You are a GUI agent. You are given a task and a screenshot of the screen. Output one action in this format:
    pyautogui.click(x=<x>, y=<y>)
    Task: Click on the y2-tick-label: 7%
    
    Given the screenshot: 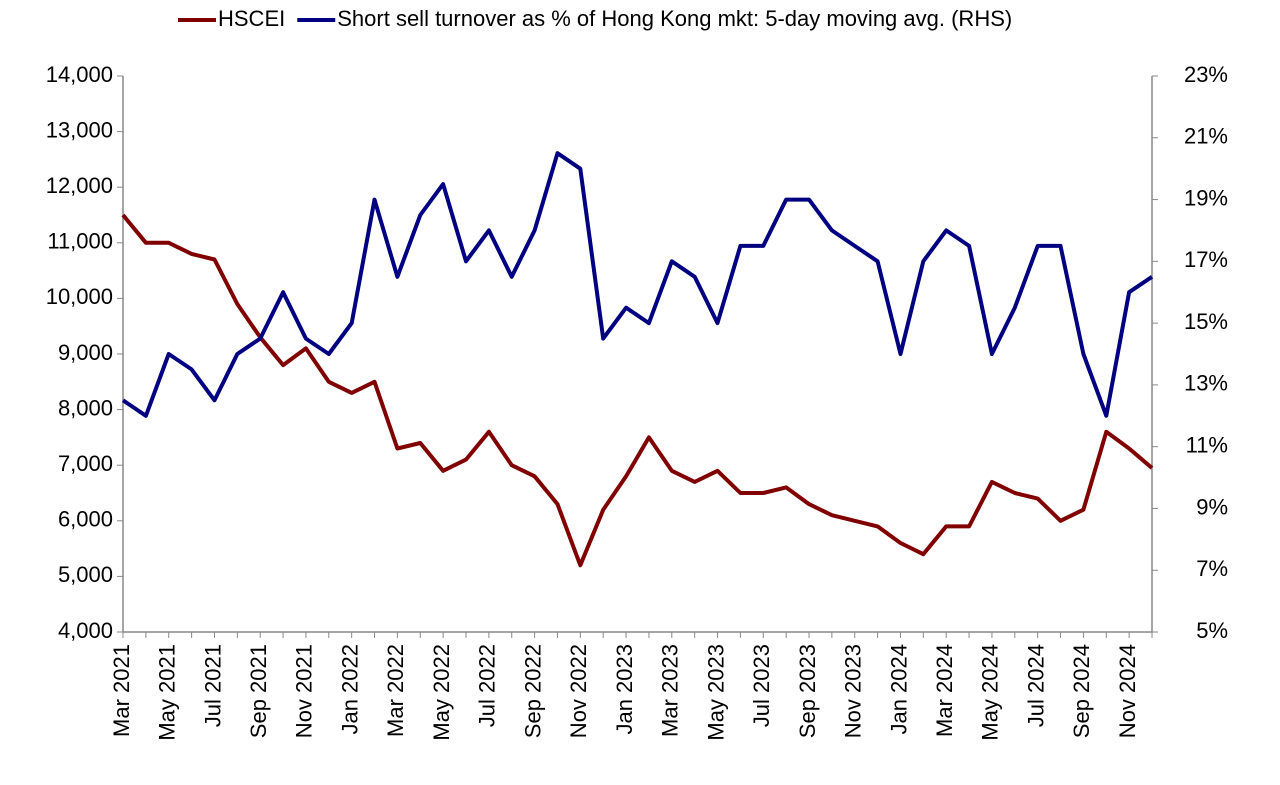 What is the action you would take?
    pyautogui.click(x=1212, y=568)
    